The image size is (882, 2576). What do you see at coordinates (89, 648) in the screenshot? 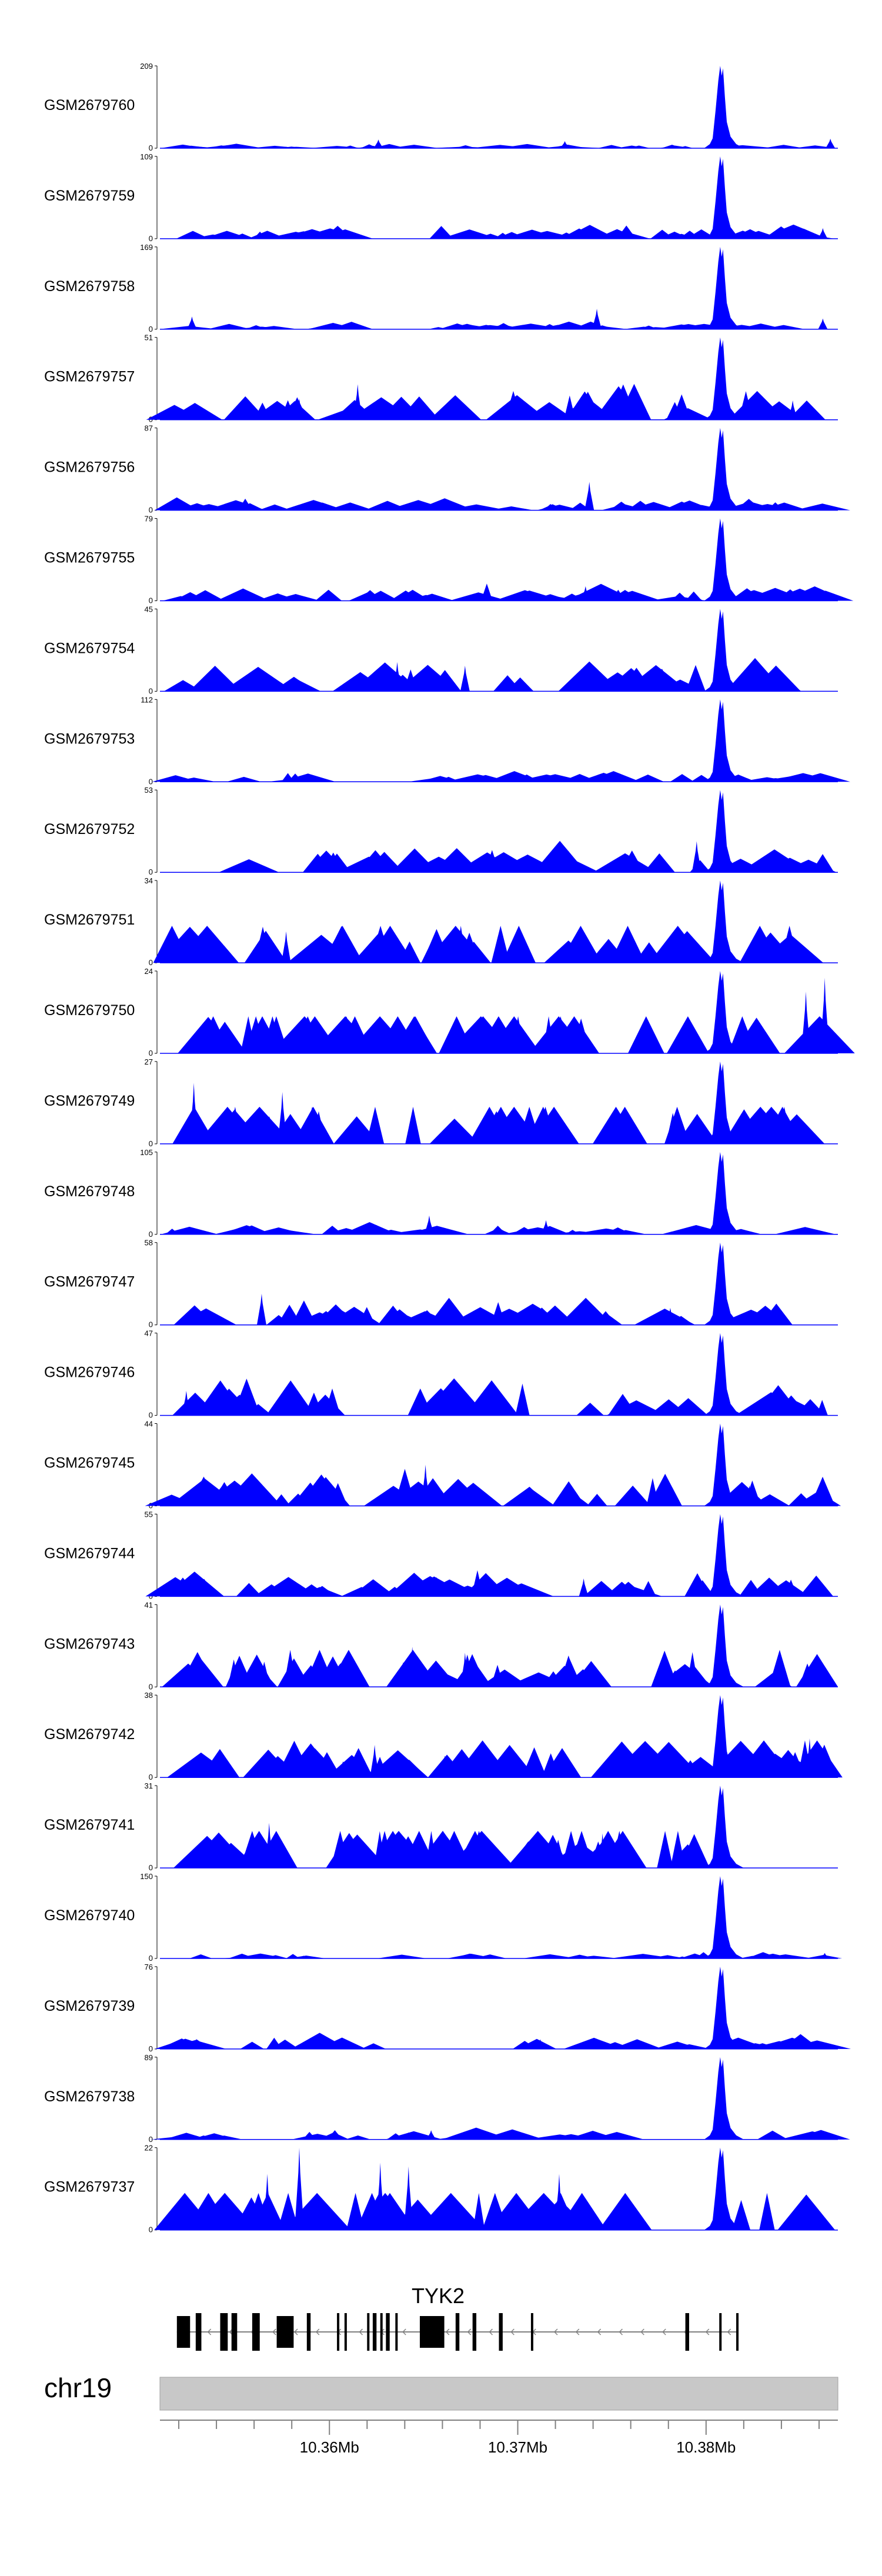
I see `track-label: GSM2679754` at bounding box center [89, 648].